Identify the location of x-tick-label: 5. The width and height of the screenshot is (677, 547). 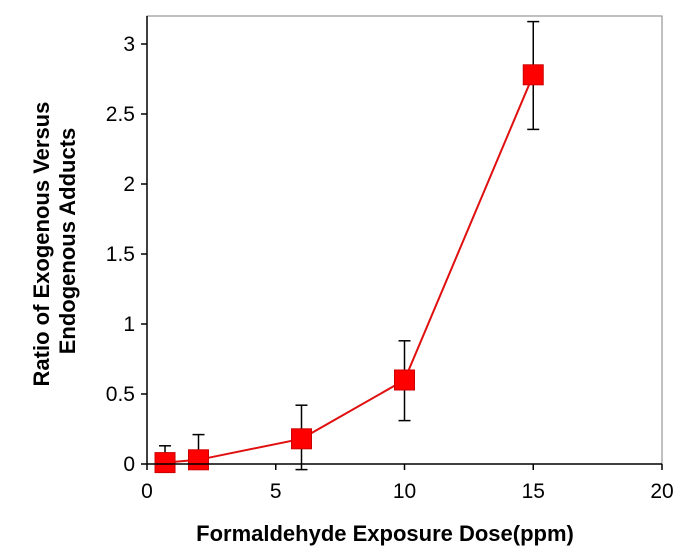
(276, 491).